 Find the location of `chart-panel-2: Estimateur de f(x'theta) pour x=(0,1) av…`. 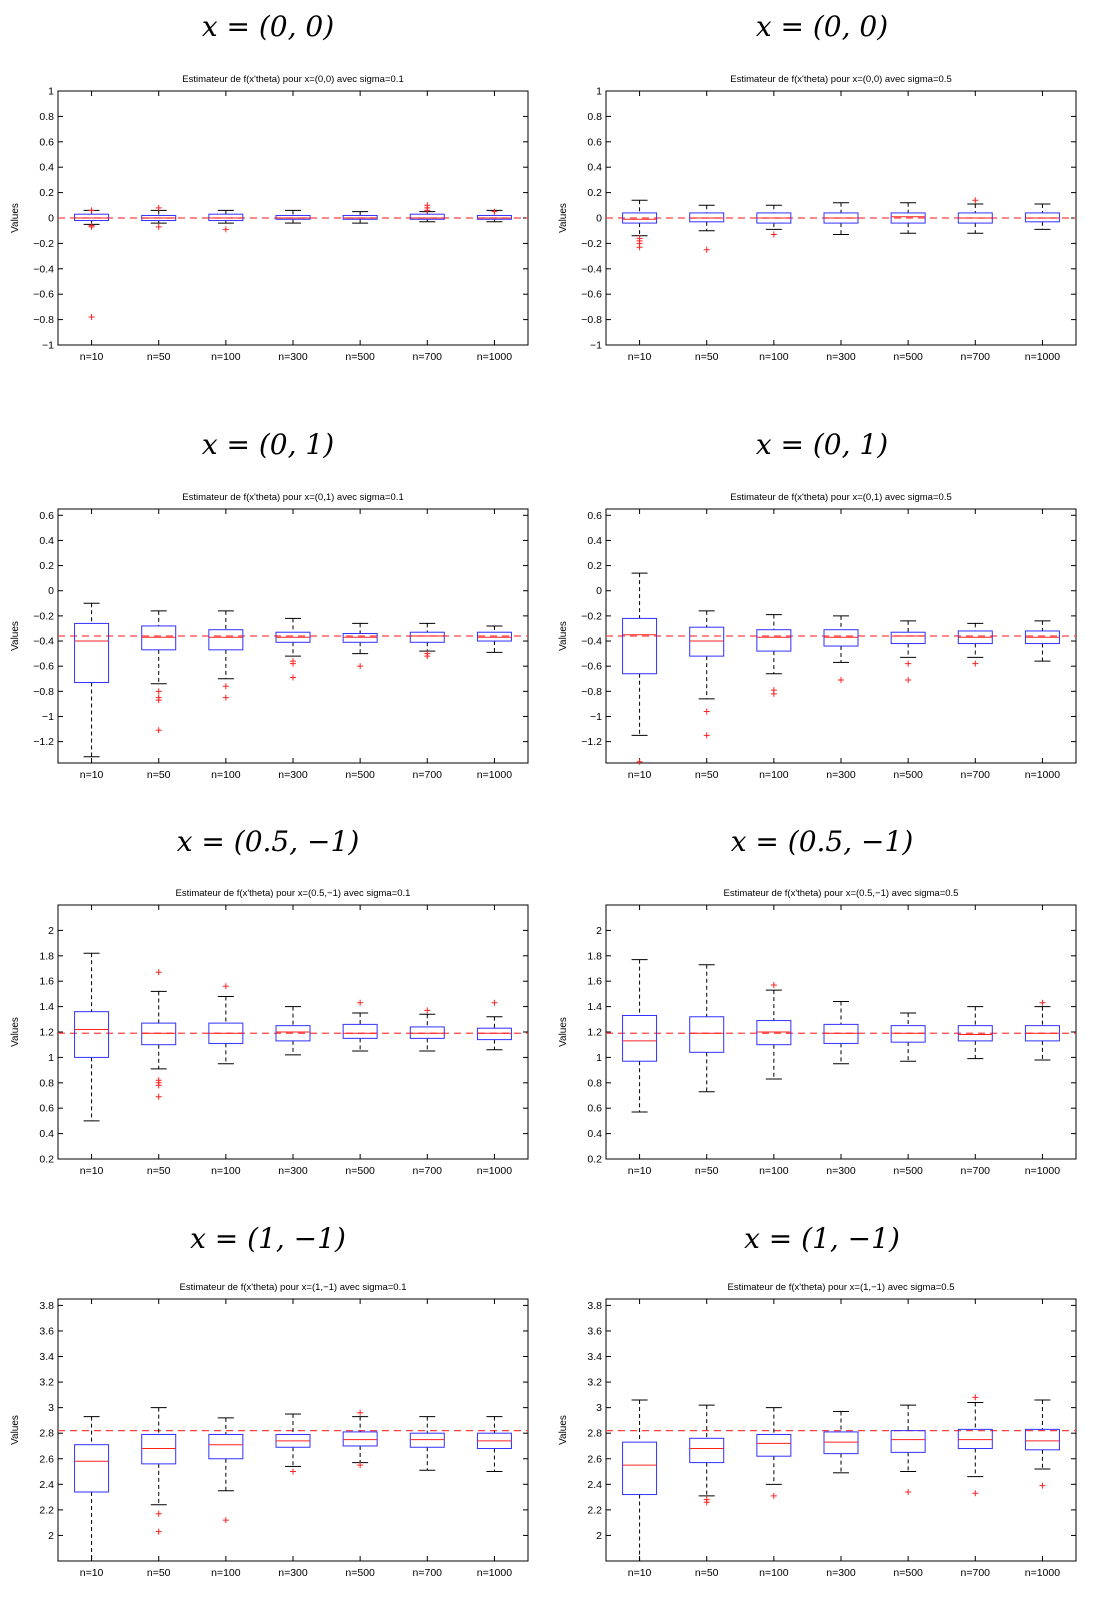

chart-panel-2: Estimateur de f(x'theta) pour x=(0,1) av… is located at coordinates (269, 636).